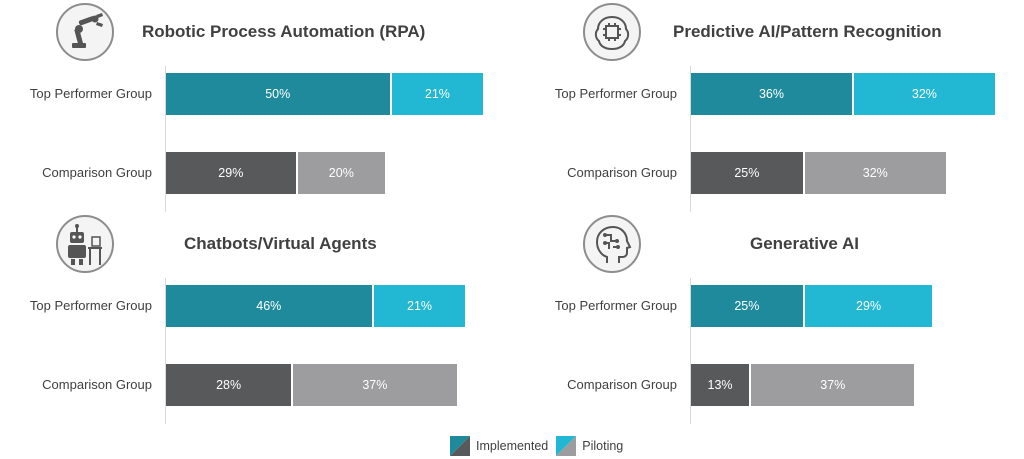 This screenshot has width=1024, height=459. What do you see at coordinates (512, 446) in the screenshot?
I see `legend-label-implemented: Implemented` at bounding box center [512, 446].